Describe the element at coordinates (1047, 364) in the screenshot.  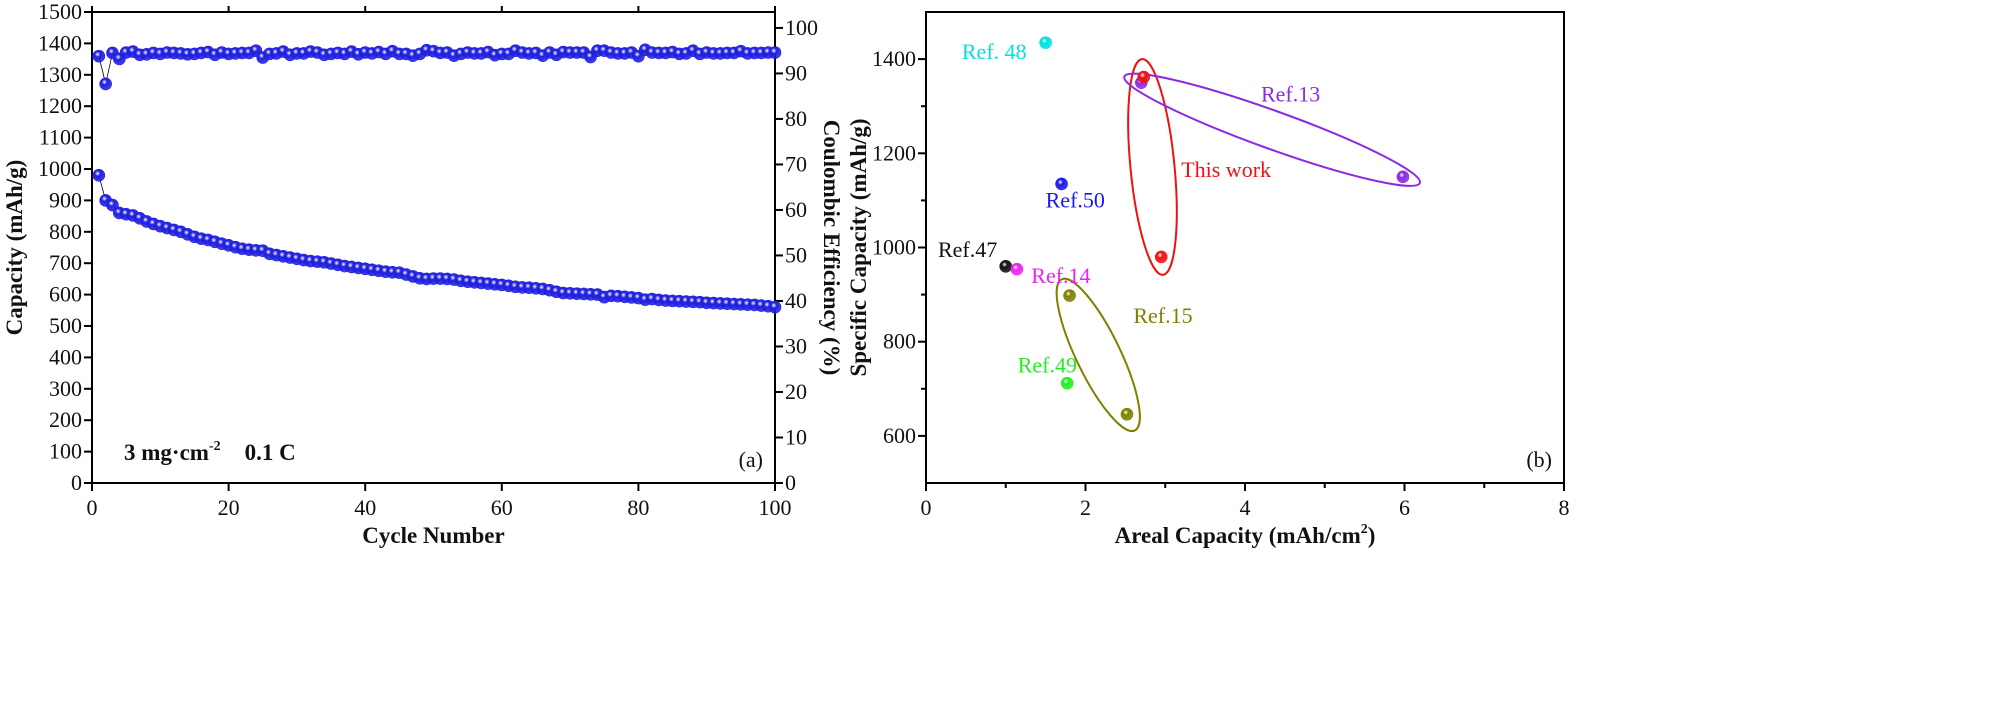
I see `series-label: Ref.49` at that location.